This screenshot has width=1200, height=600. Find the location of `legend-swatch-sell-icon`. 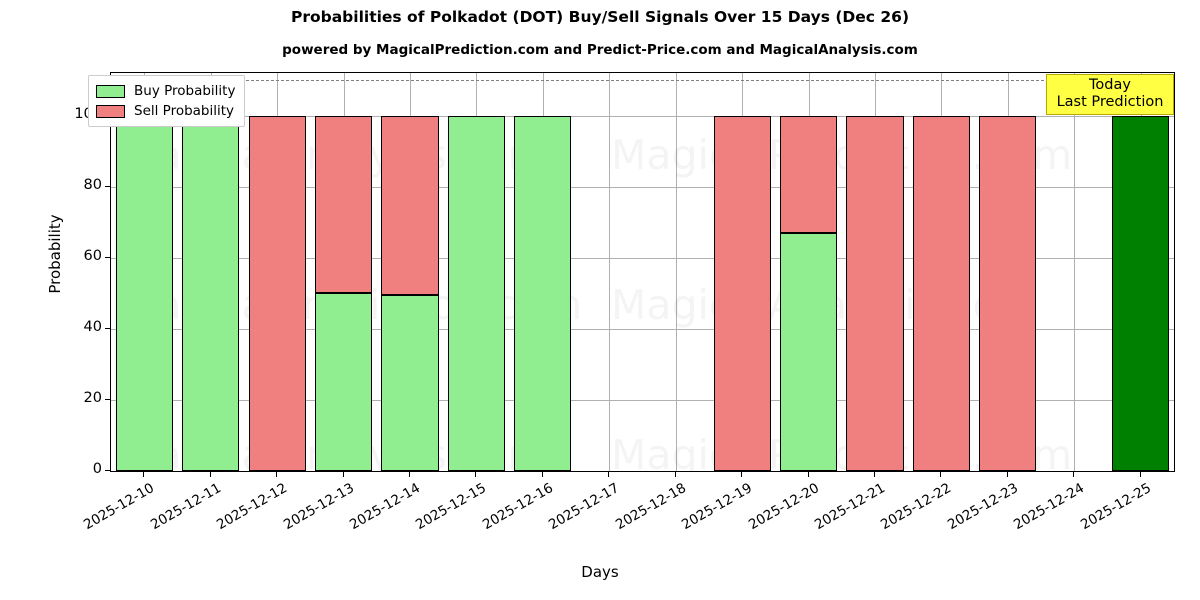

legend-swatch-sell-icon is located at coordinates (110, 111).